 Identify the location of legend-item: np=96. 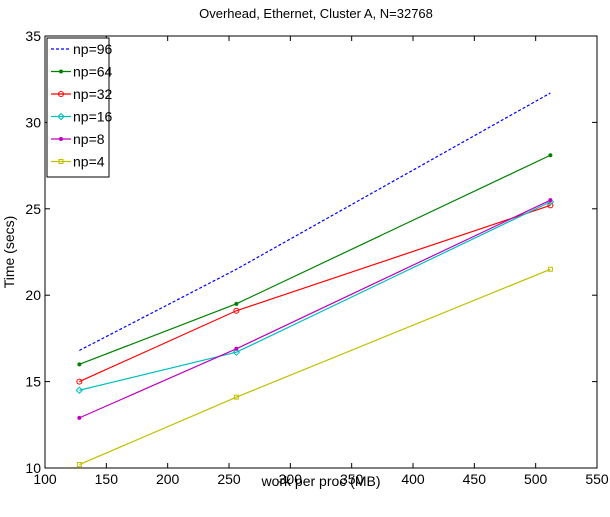
(82, 49).